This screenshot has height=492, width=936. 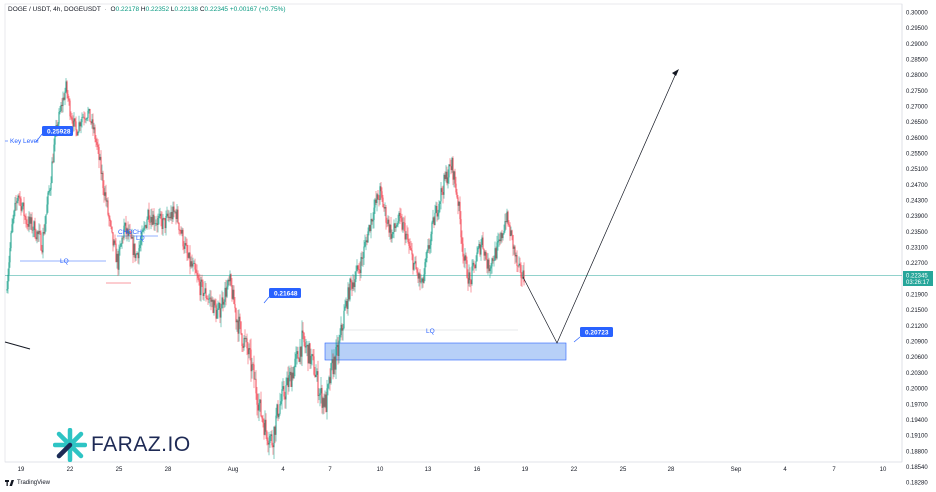 I want to click on open-label: O, so click(x=113, y=9).